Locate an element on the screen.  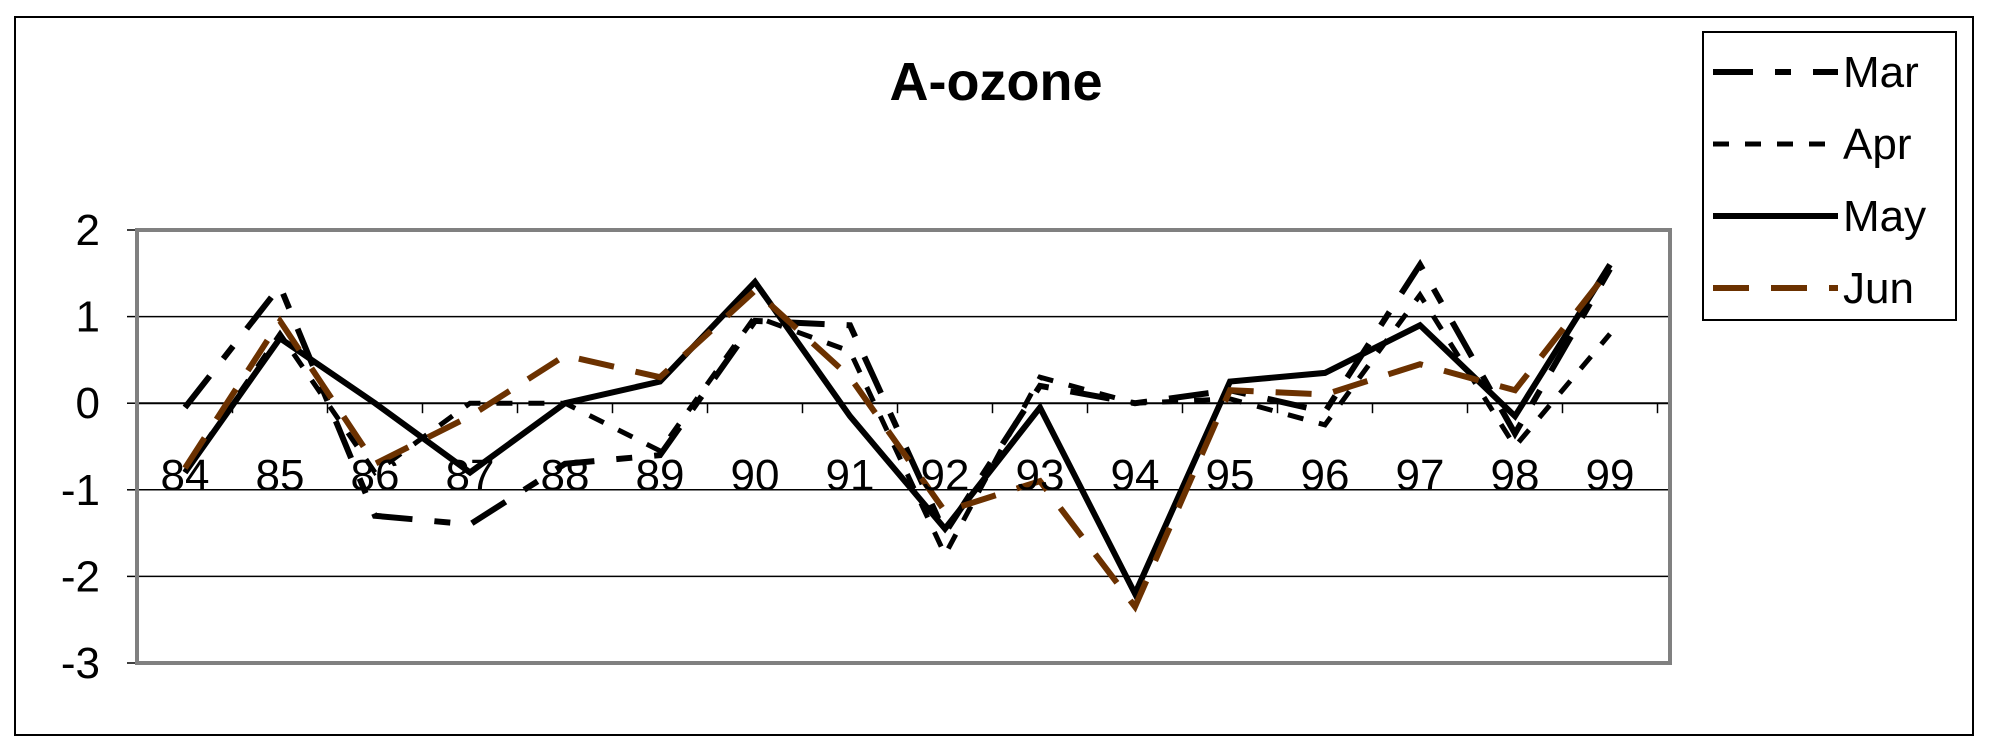
y-tick-label: -1 is located at coordinates (80, 490).